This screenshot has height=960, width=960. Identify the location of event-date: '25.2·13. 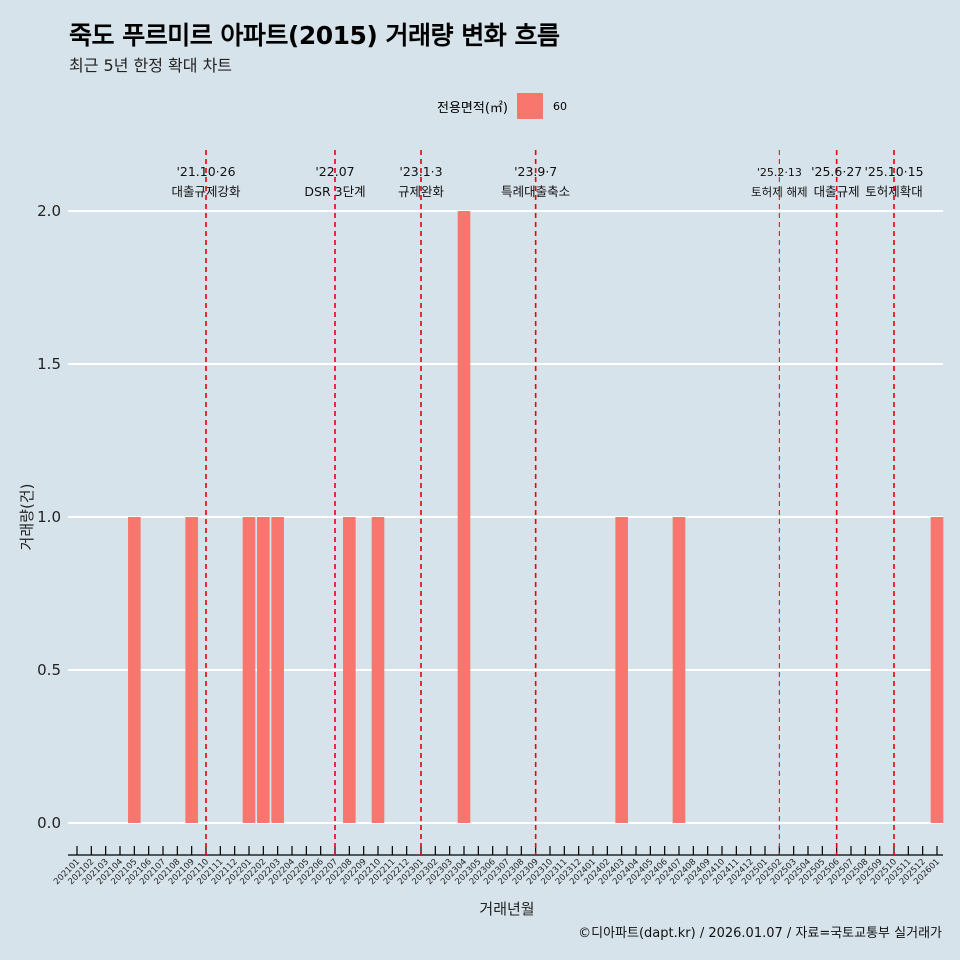
(779, 172).